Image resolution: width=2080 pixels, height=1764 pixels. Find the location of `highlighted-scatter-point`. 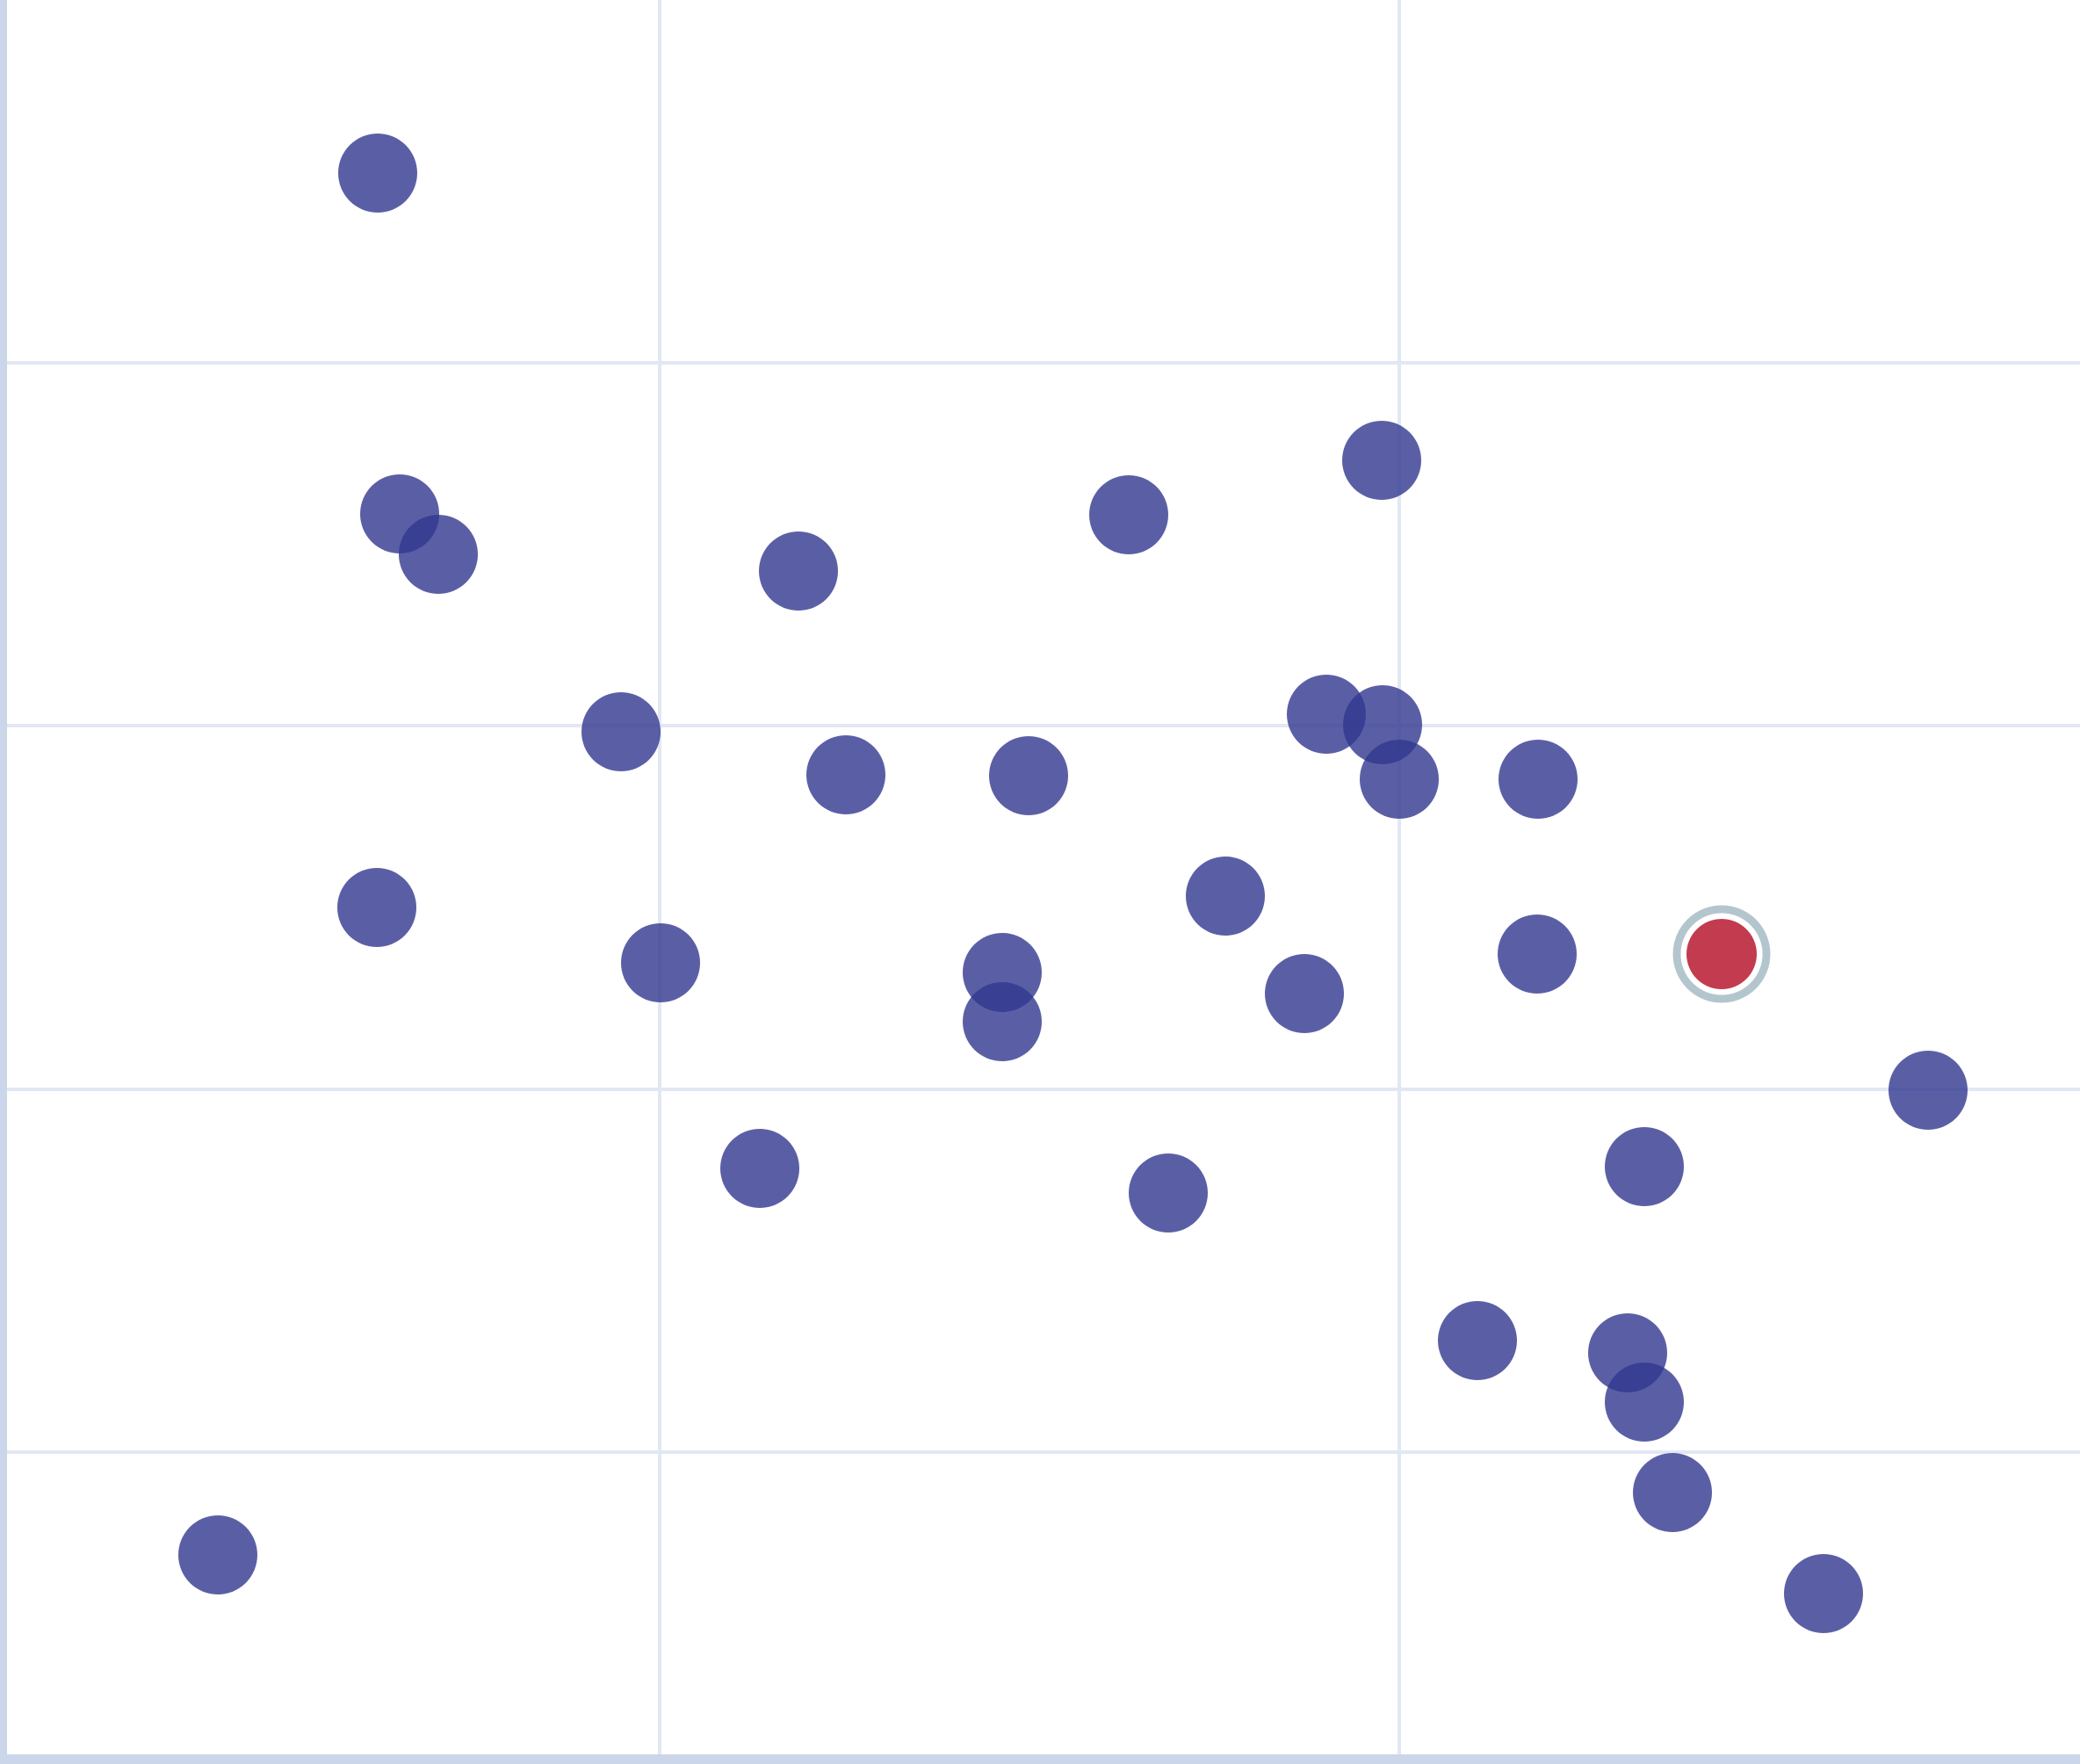

highlighted-scatter-point is located at coordinates (1721, 954).